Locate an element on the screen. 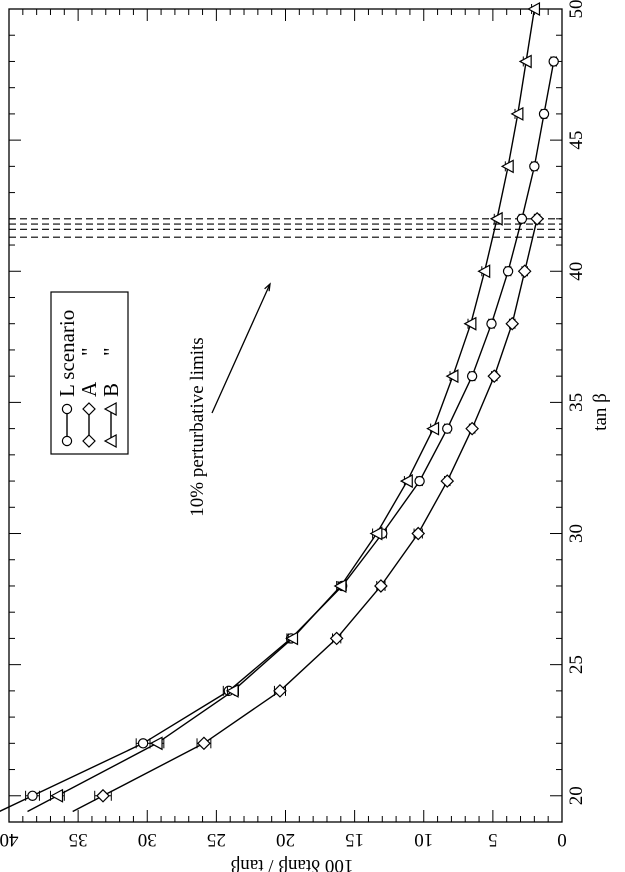 This screenshot has height=872, width=625. y-tick-label: 30 is located at coordinates (147, 839).